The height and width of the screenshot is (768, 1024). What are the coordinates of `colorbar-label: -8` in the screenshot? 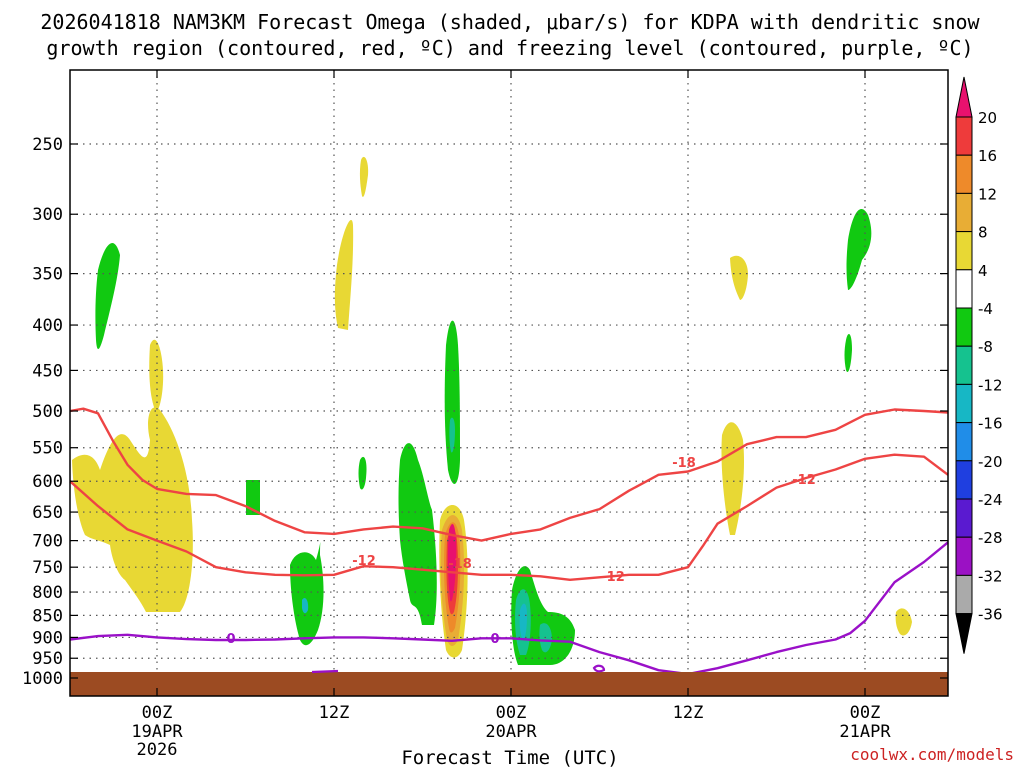 It's located at (985, 347).